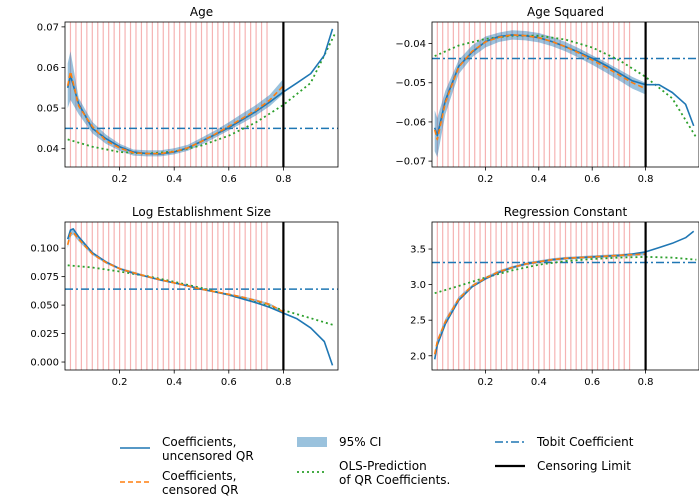 The height and width of the screenshot is (502, 699). I want to click on y-tick-label: 3.0, so click(418, 285).